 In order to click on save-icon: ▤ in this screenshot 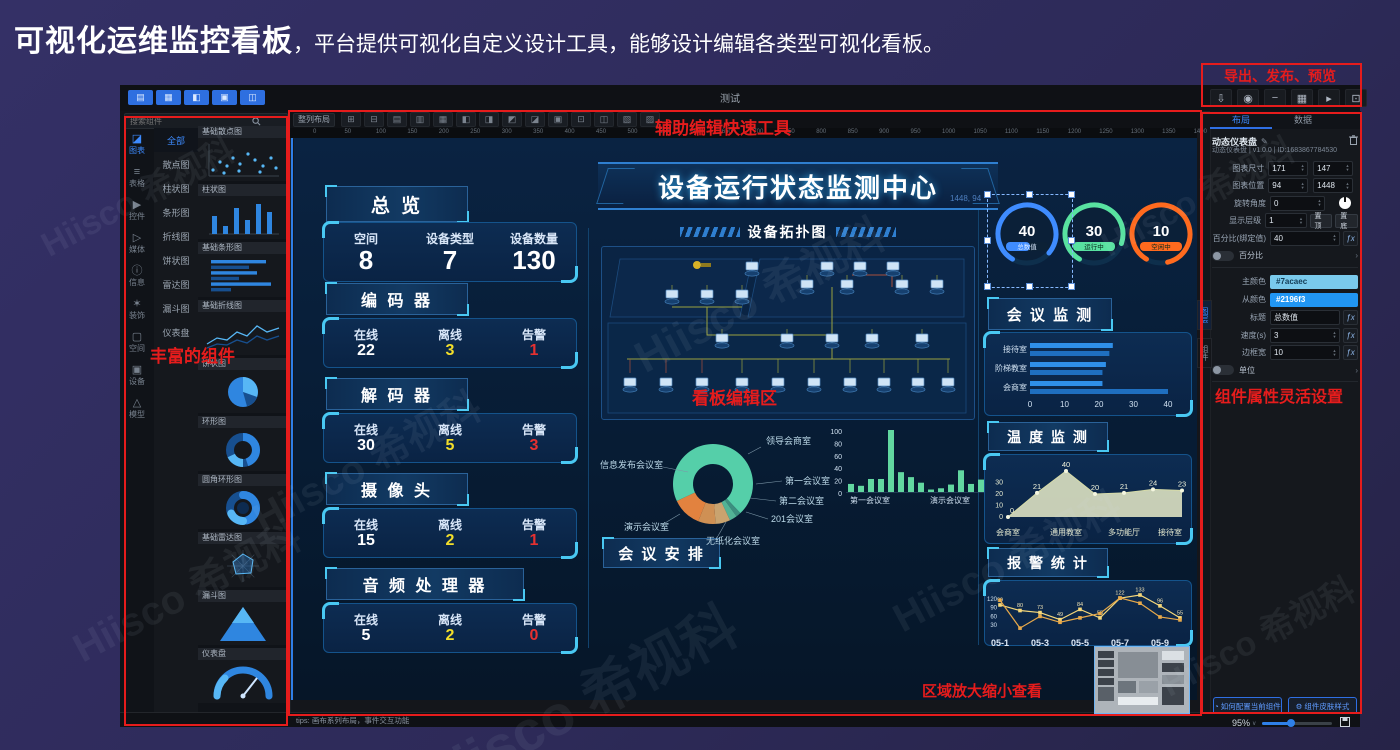, I will do `click(140, 97)`.